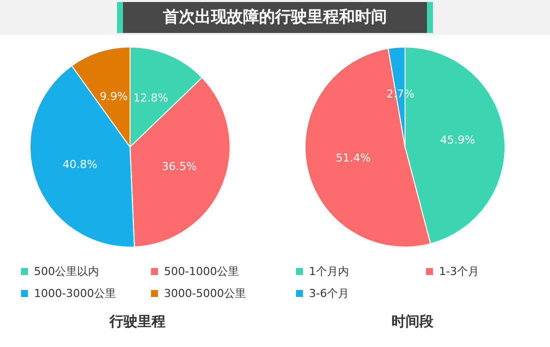 The height and width of the screenshot is (347, 550). I want to click on data-label: 51.4%, so click(353, 158).